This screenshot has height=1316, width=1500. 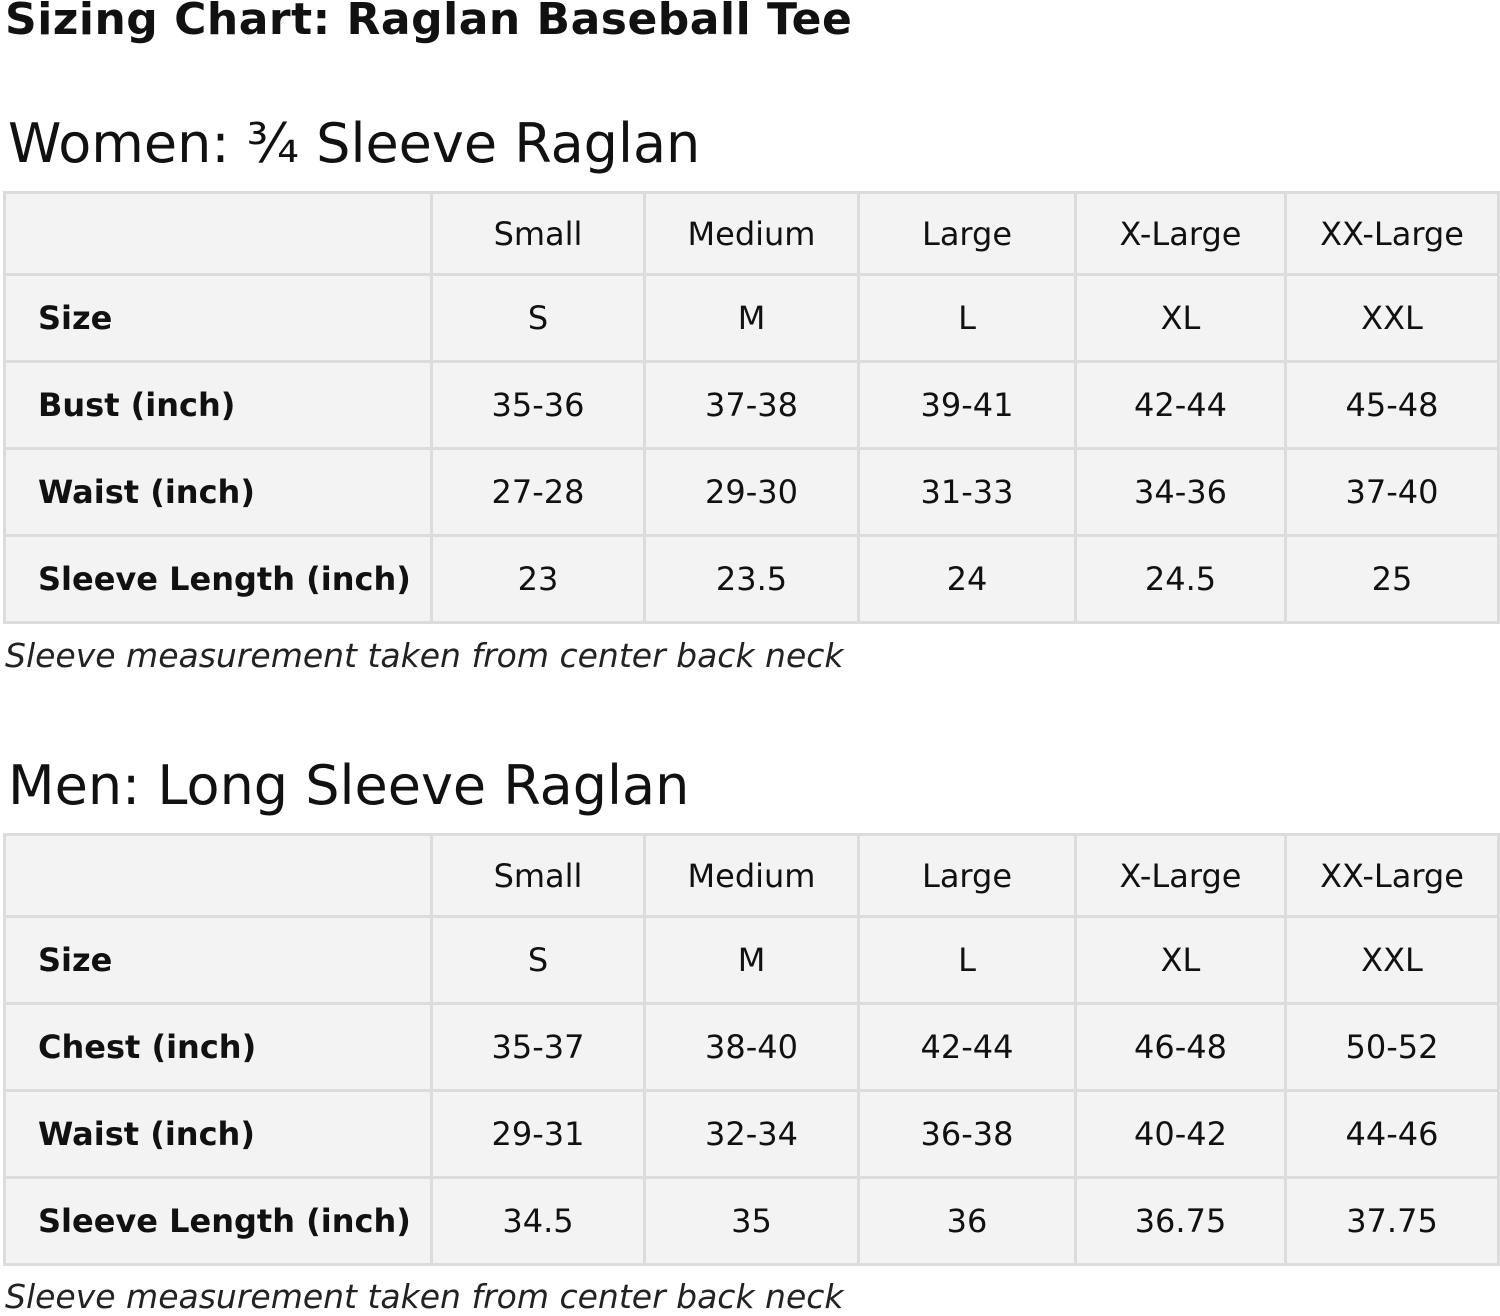 I want to click on cell: 36-38, so click(x=967, y=1134).